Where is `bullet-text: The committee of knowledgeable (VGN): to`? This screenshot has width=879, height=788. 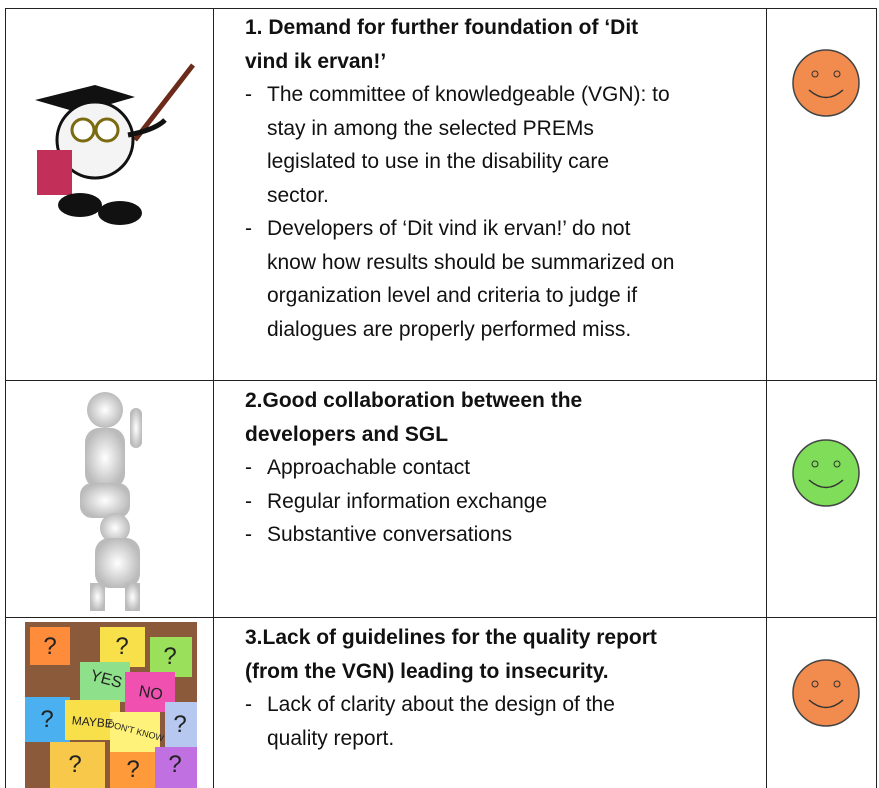
bullet-text: The committee of knowledgeable (VGN): to is located at coordinates (468, 94).